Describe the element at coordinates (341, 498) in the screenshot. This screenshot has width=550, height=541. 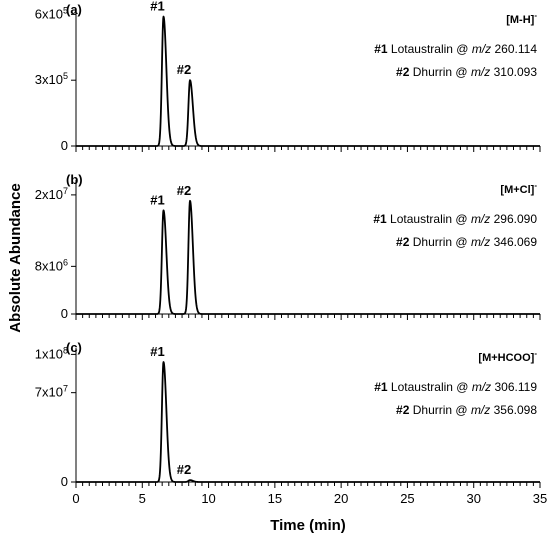
I see `x-tick-label: 20` at that location.